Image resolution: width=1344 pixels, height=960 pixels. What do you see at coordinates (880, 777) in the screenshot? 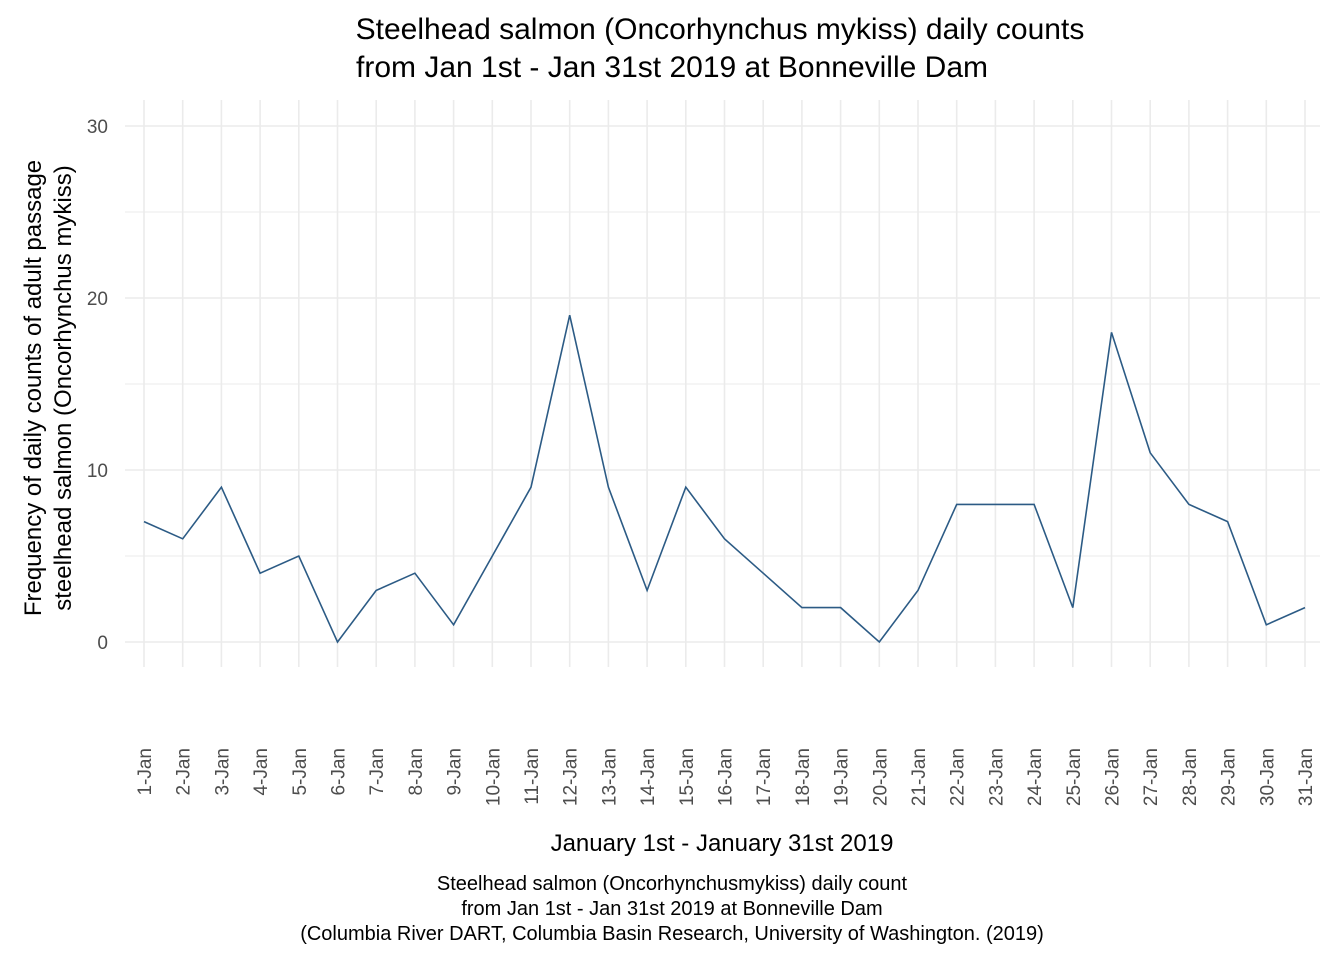
I see `x-tick-label: 20-Jan` at bounding box center [880, 777].